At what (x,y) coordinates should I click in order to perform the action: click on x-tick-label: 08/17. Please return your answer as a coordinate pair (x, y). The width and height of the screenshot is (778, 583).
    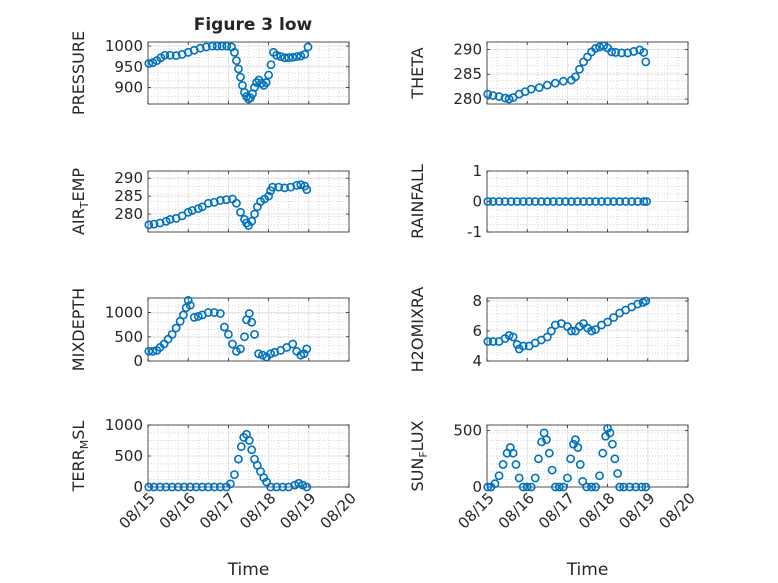
    Looking at the image, I should click on (217, 510).